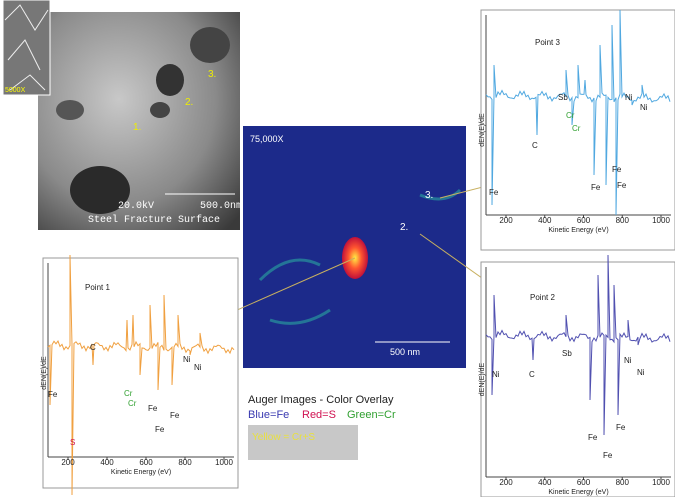 The width and height of the screenshot is (675, 497). Describe the element at coordinates (360, 256) in the screenshot. I see `chromium-region` at that location.